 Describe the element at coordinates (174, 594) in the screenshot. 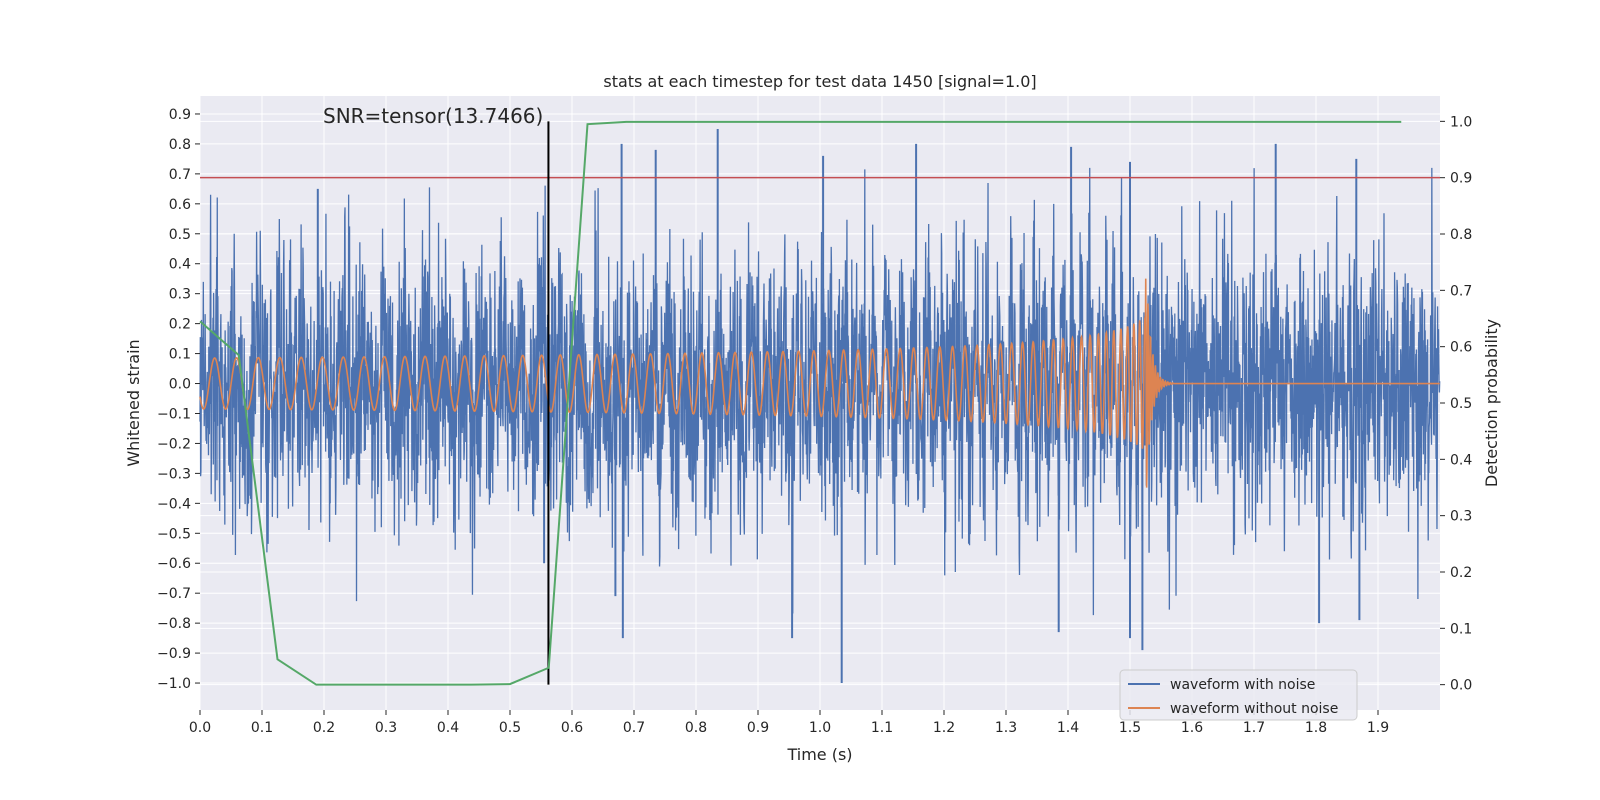

I see `y-tick-label: −0.7` at that location.